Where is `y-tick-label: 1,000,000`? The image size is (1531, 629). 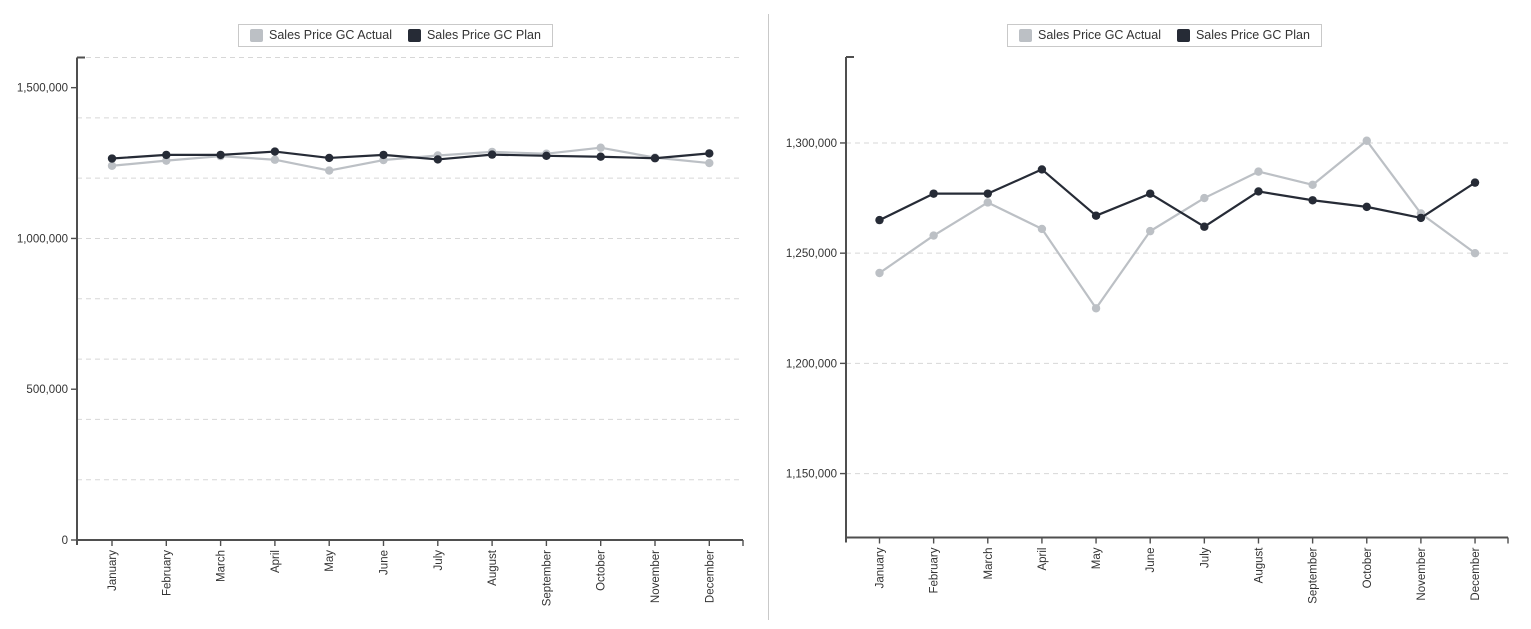
y-tick-label: 1,000,000 is located at coordinates (42, 239).